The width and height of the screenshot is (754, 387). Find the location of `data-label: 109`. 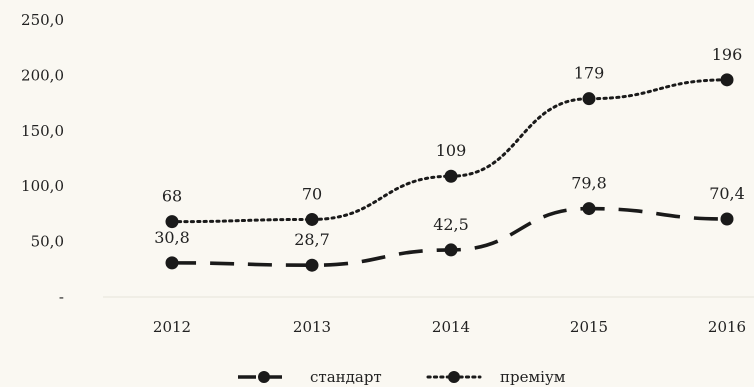

data-label: 109 is located at coordinates (451, 150).